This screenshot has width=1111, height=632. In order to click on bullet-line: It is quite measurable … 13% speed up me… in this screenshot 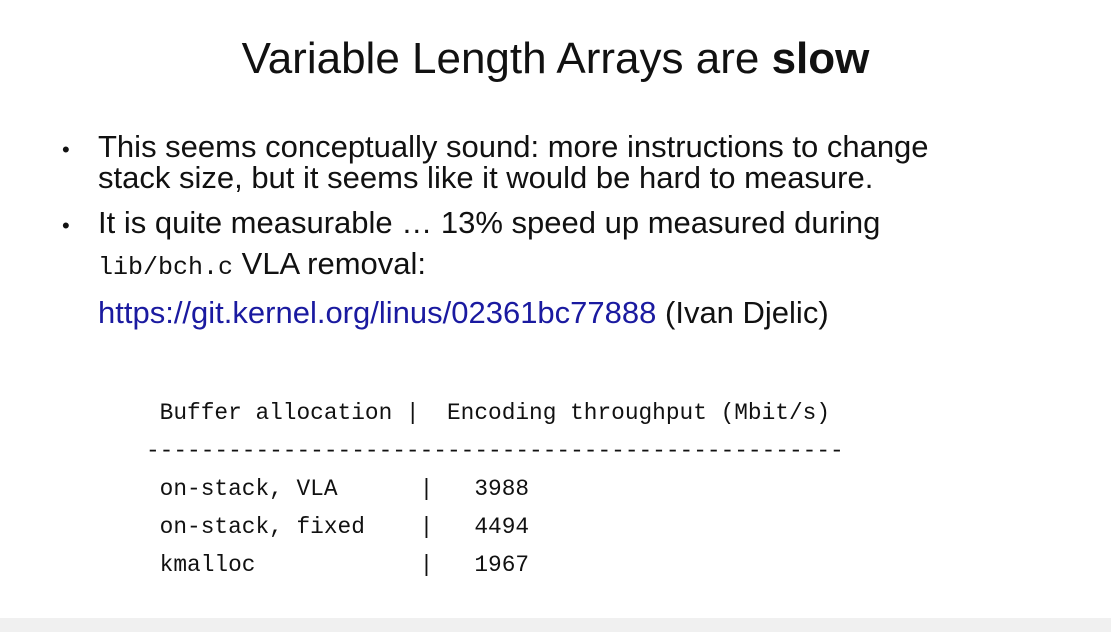, I will do `click(489, 222)`.